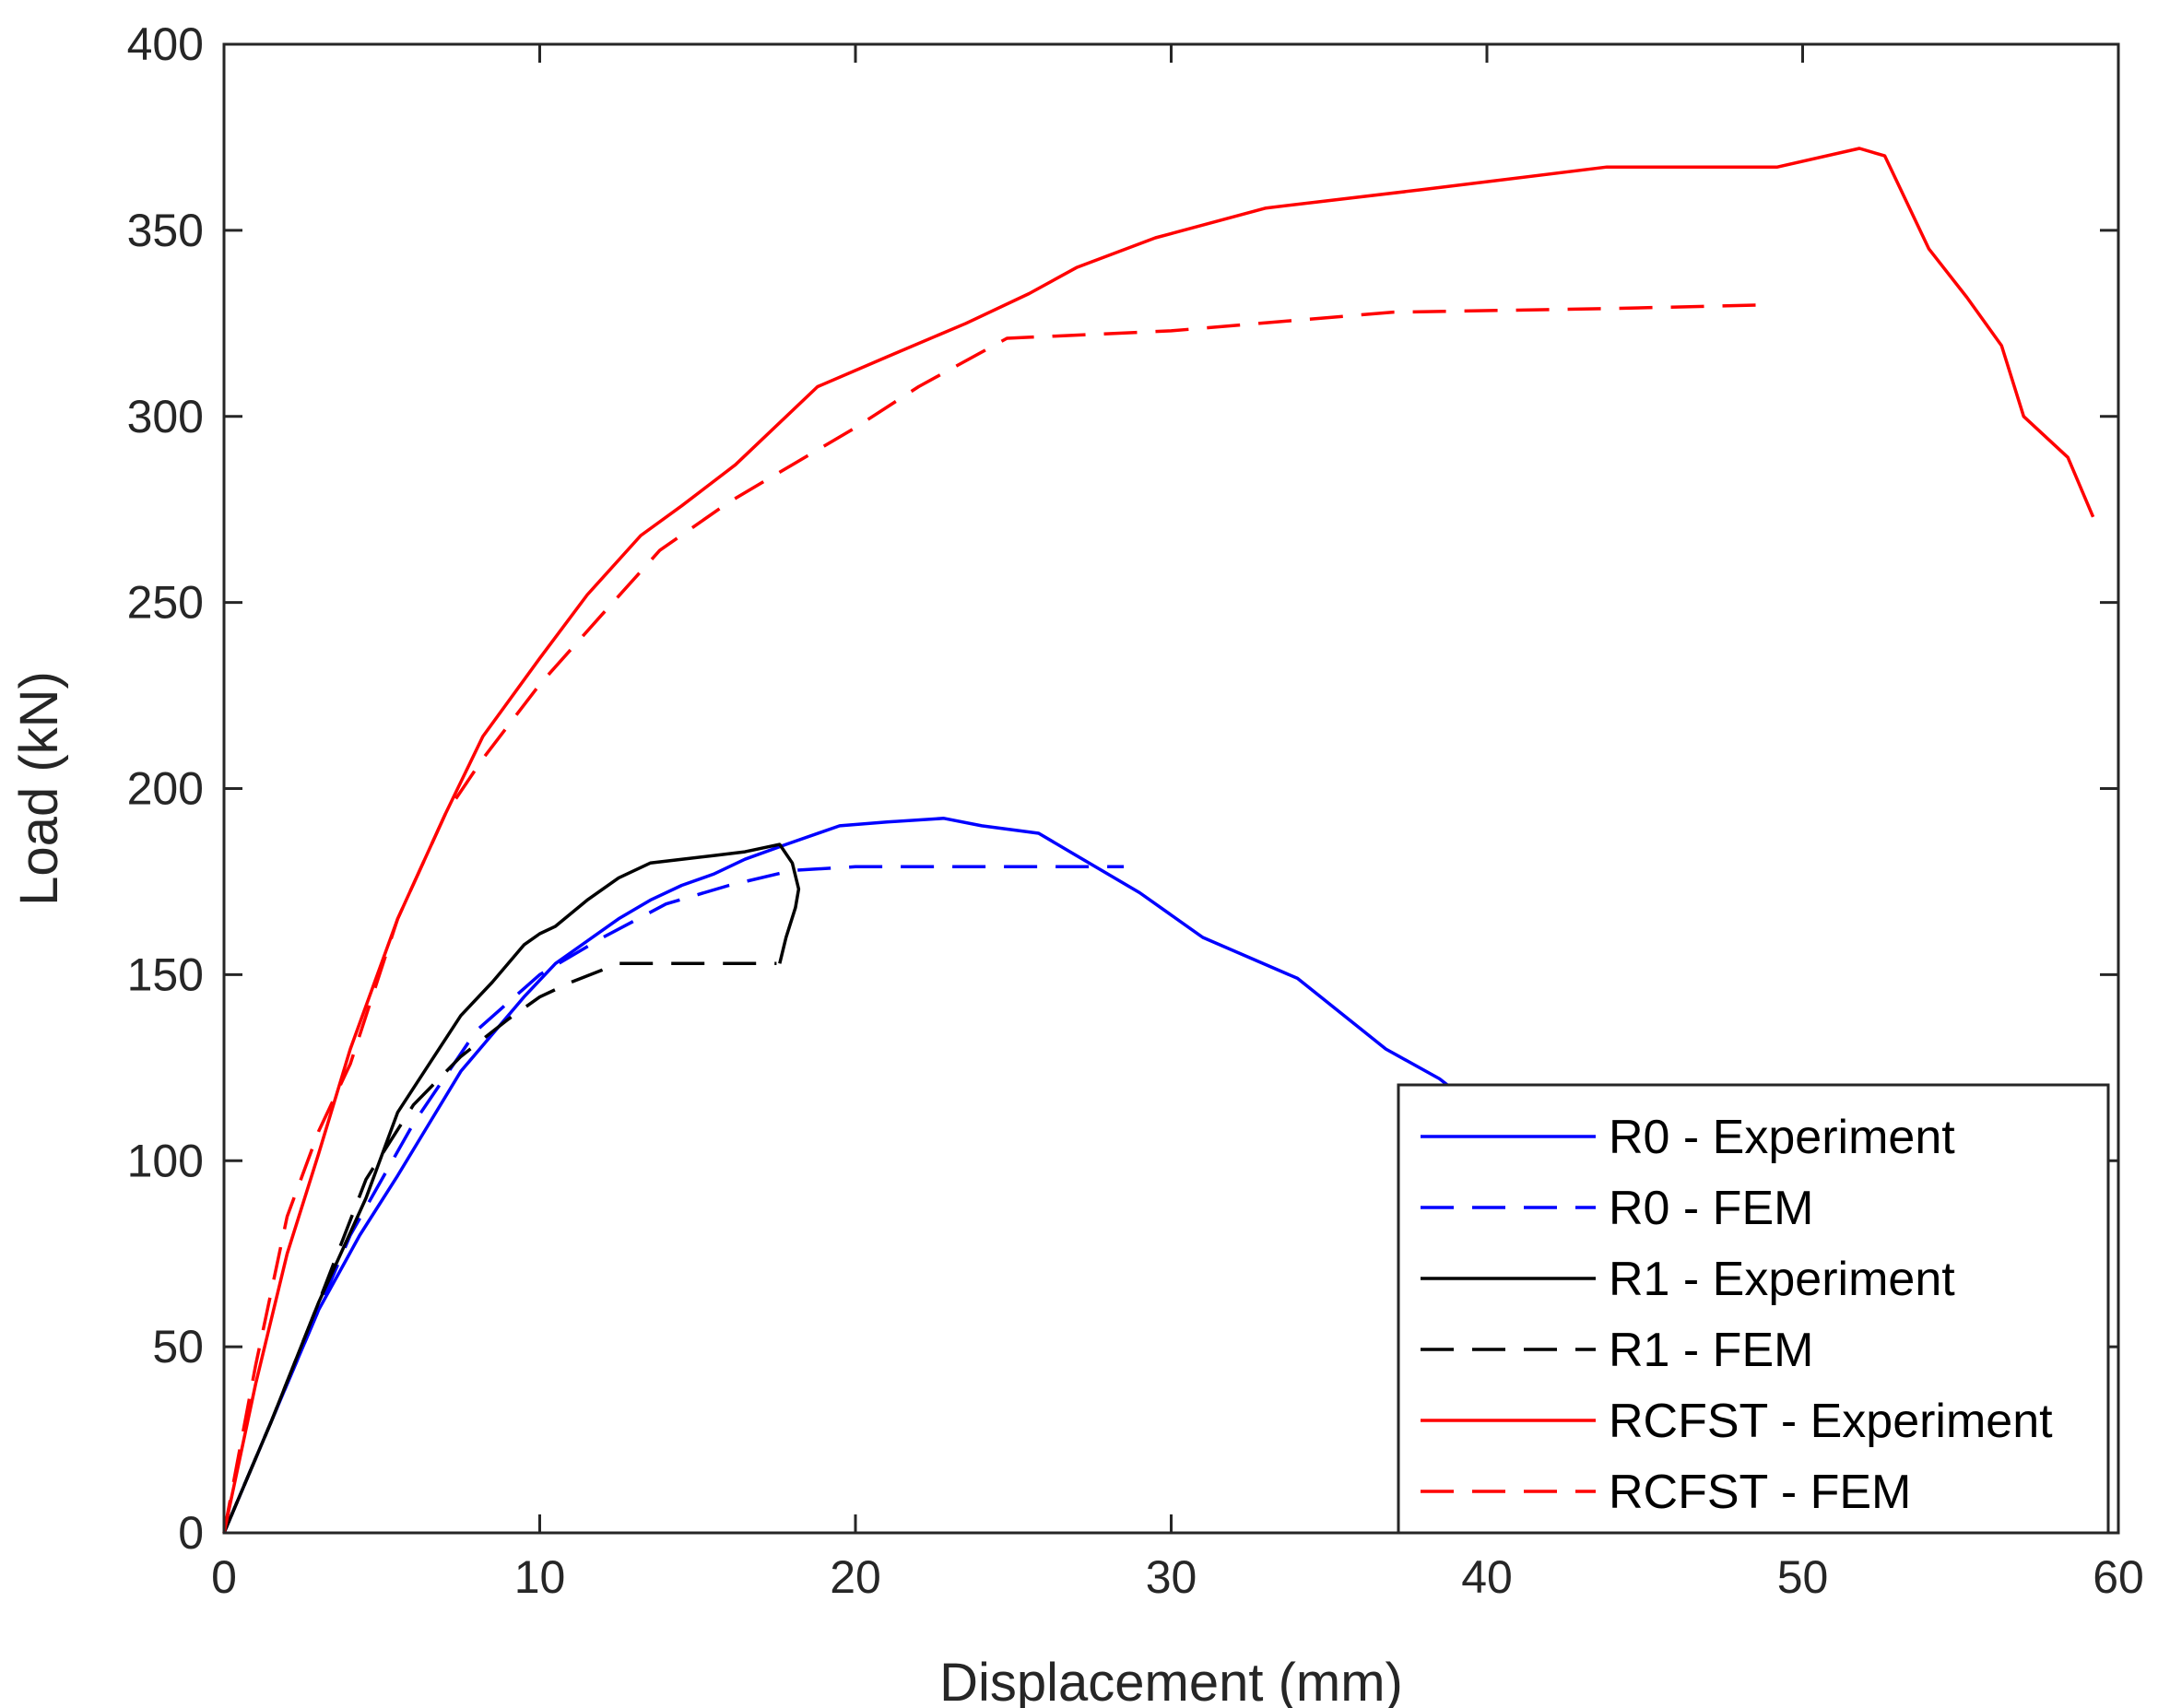  What do you see at coordinates (540, 1577) in the screenshot?
I see `x-tick-label: 10` at bounding box center [540, 1577].